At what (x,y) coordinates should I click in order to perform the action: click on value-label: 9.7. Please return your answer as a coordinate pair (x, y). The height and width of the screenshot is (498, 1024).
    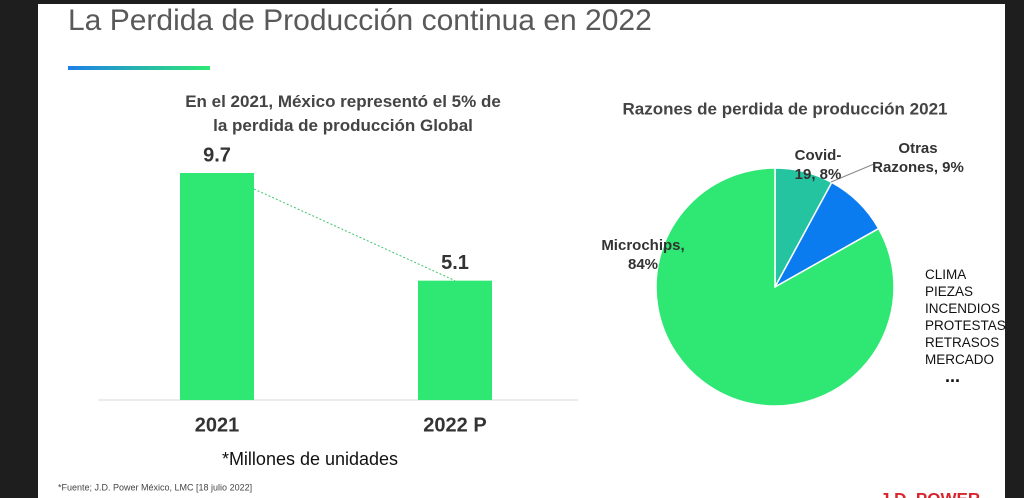
    Looking at the image, I should click on (217, 155).